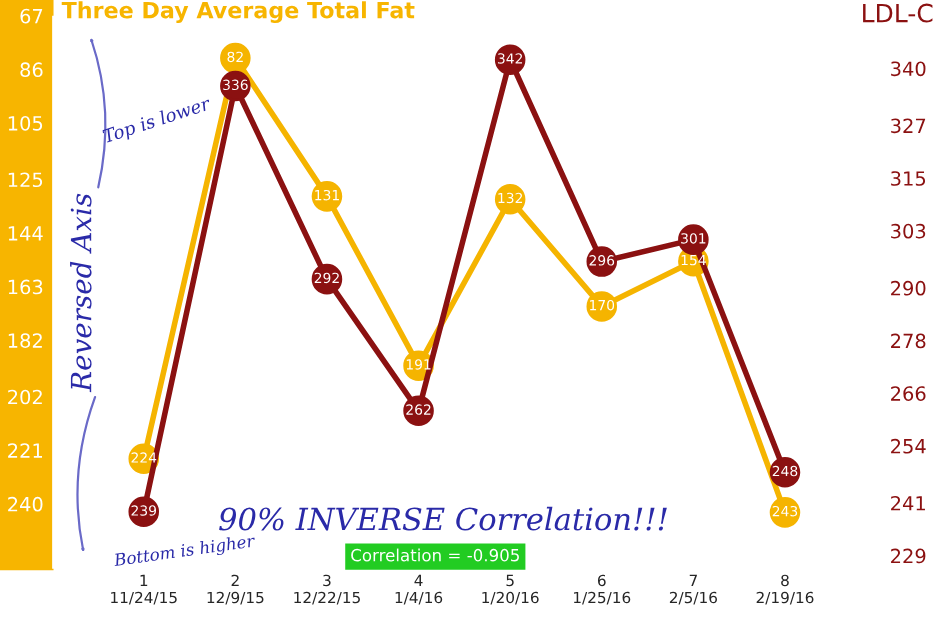 The image size is (948, 632). What do you see at coordinates (25, 504) in the screenshot?
I see `y-tick-label: 240` at bounding box center [25, 504].